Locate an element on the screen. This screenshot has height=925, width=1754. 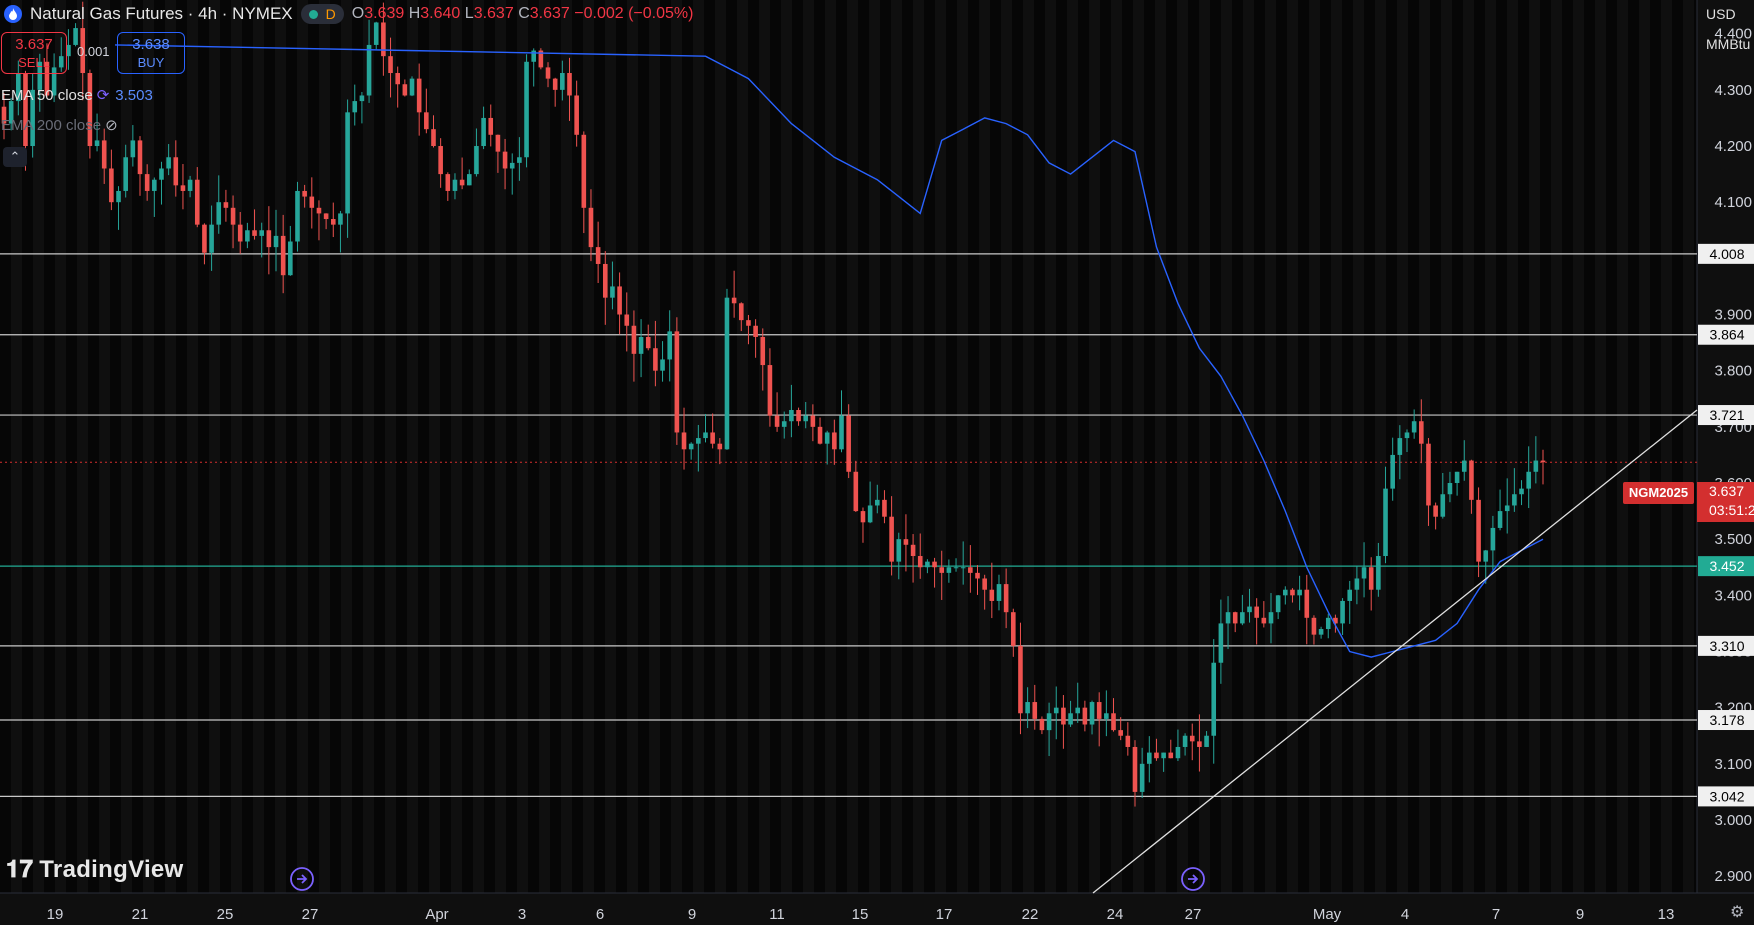
event-arrow-glyph is located at coordinates (1193, 879).